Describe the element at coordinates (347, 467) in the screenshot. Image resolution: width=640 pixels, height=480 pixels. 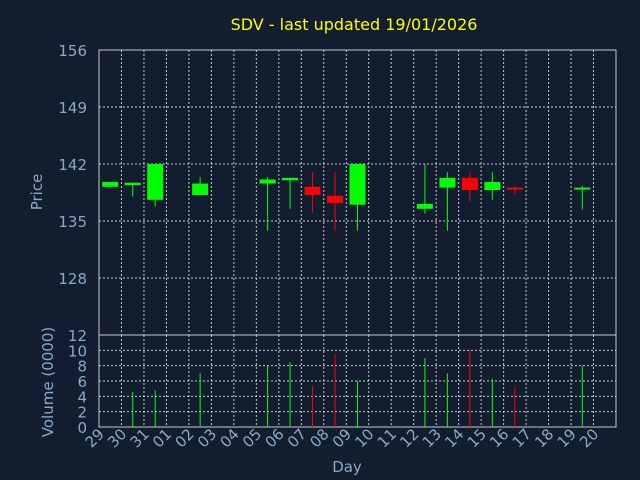
I see `x-axis-label: Day` at that location.